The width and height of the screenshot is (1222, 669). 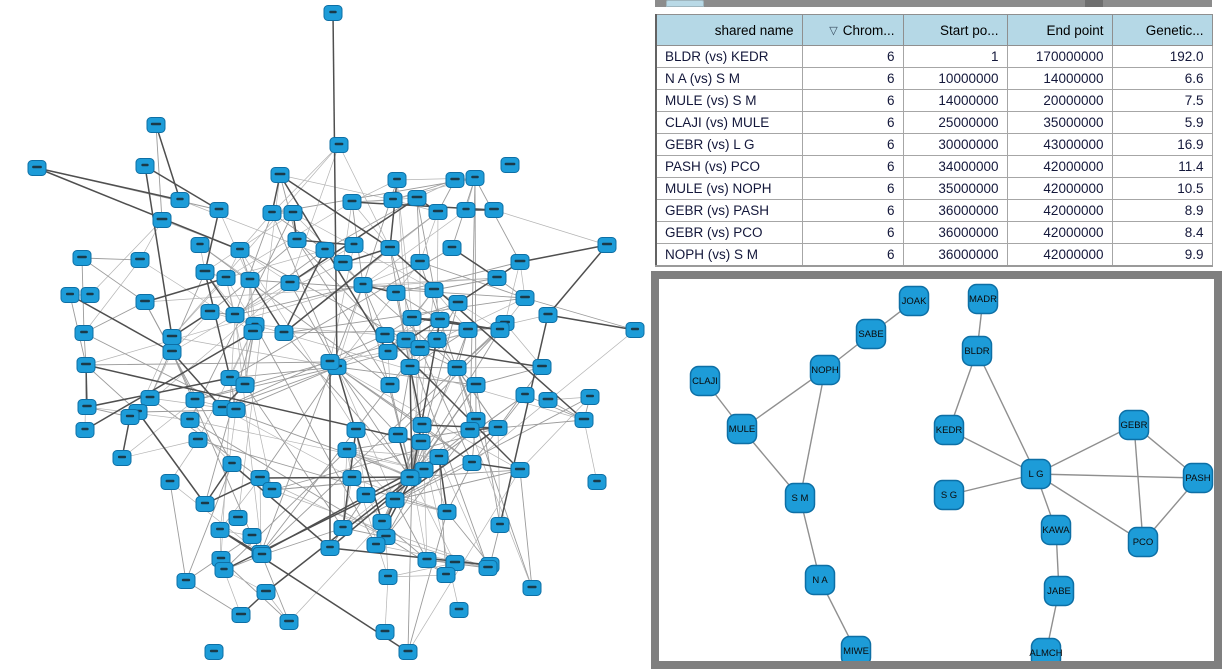 What do you see at coordinates (1162, 144) in the screenshot?
I see `cell-value: 16.9` at bounding box center [1162, 144].